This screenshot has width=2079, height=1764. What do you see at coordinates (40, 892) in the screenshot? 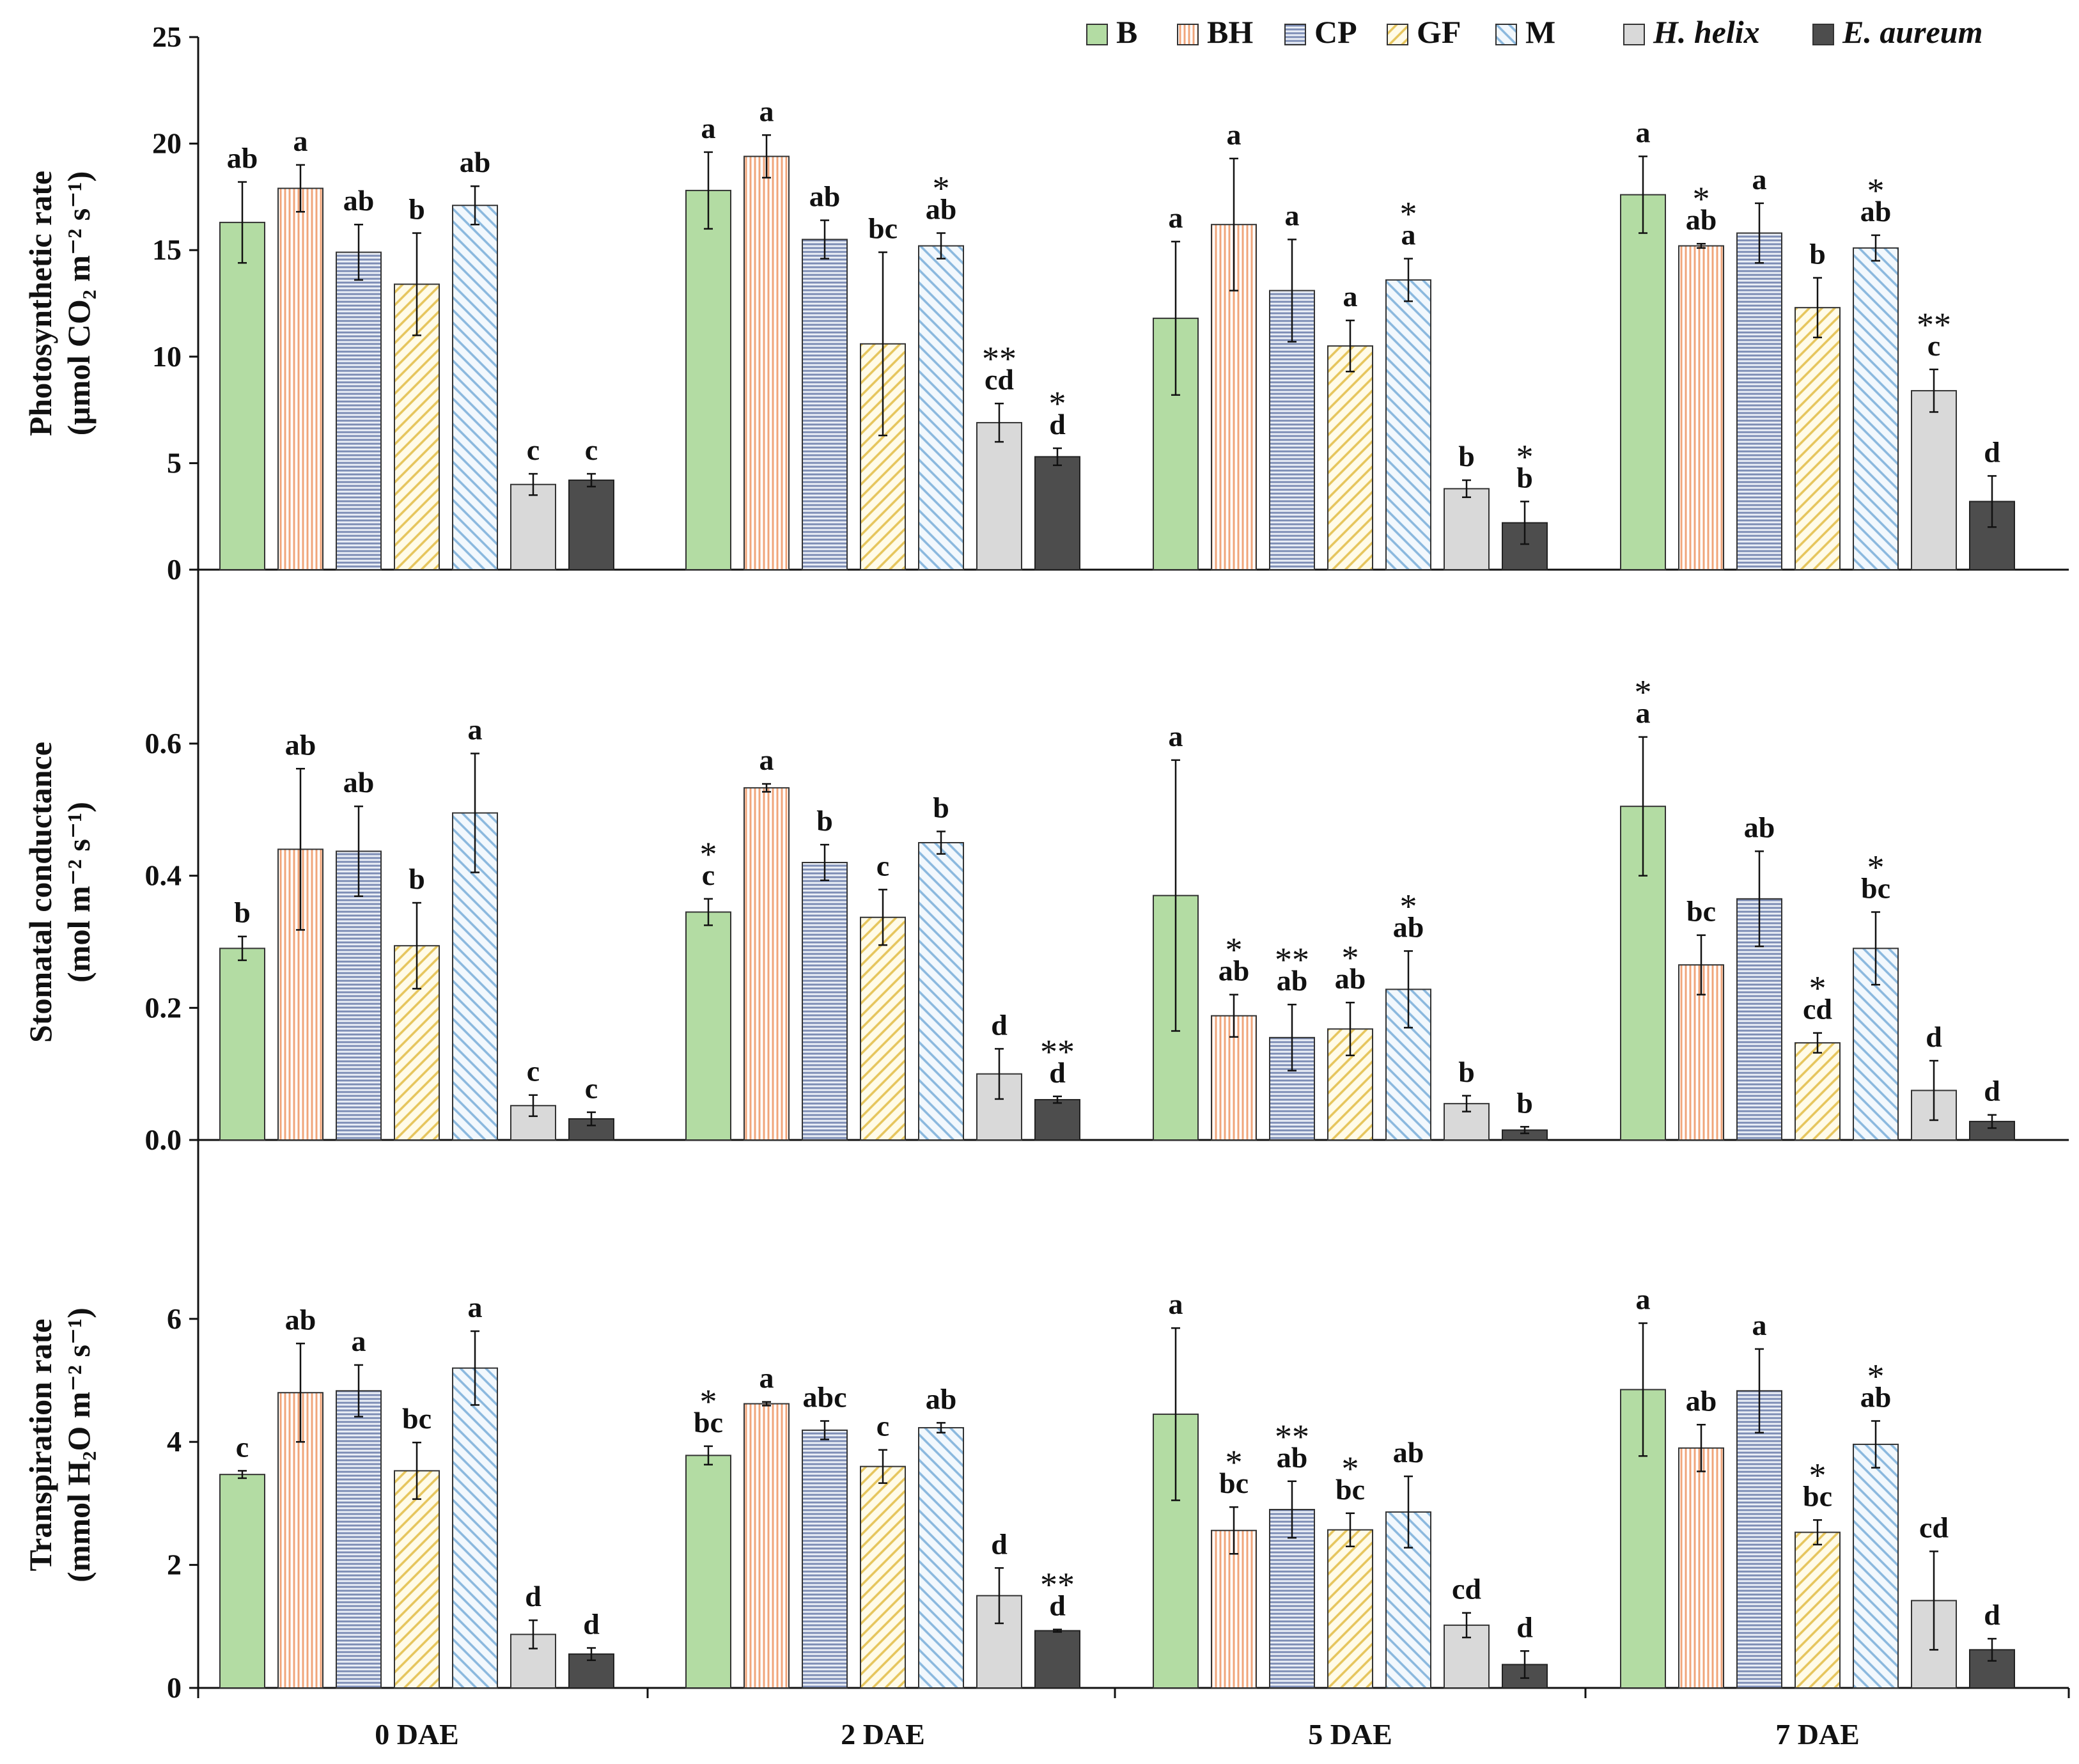
I see `y-axis-title-stomatal: Stomatal conductance` at bounding box center [40, 892].